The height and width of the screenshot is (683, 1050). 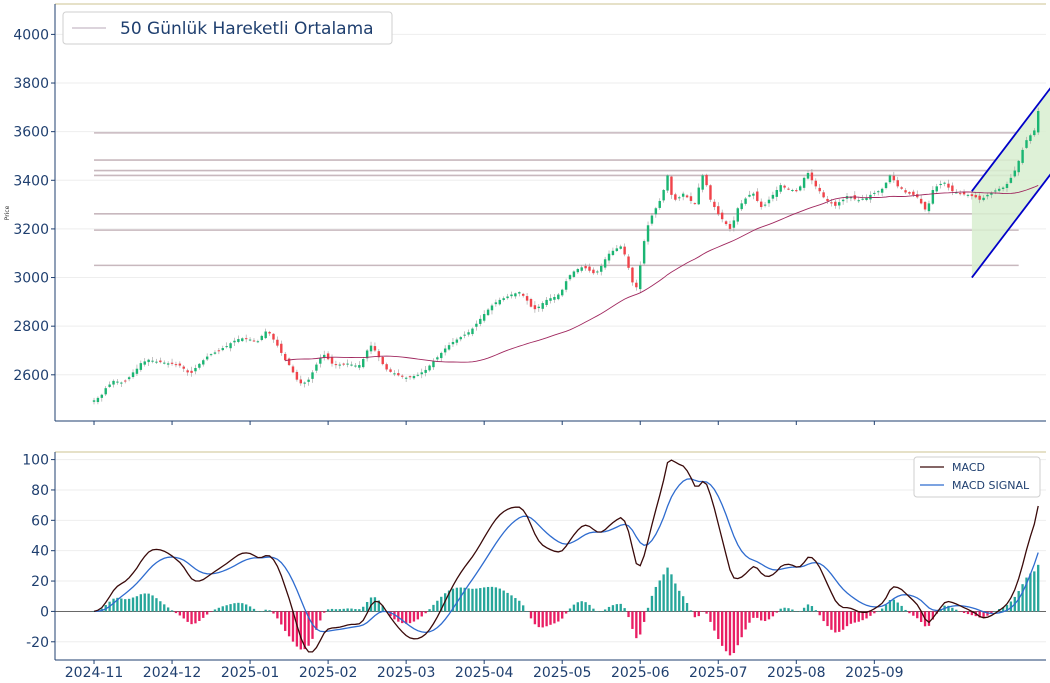 I want to click on channel-fill, so click(x=1010, y=183).